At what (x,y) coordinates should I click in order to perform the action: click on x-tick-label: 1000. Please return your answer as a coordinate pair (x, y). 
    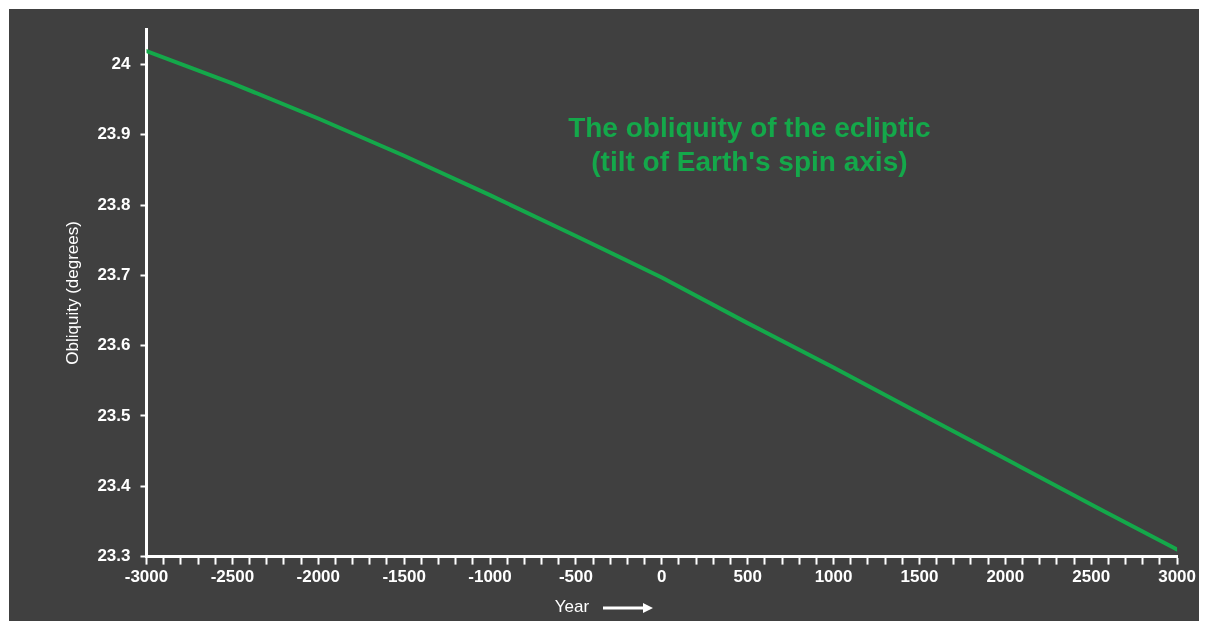
    Looking at the image, I should click on (833, 577).